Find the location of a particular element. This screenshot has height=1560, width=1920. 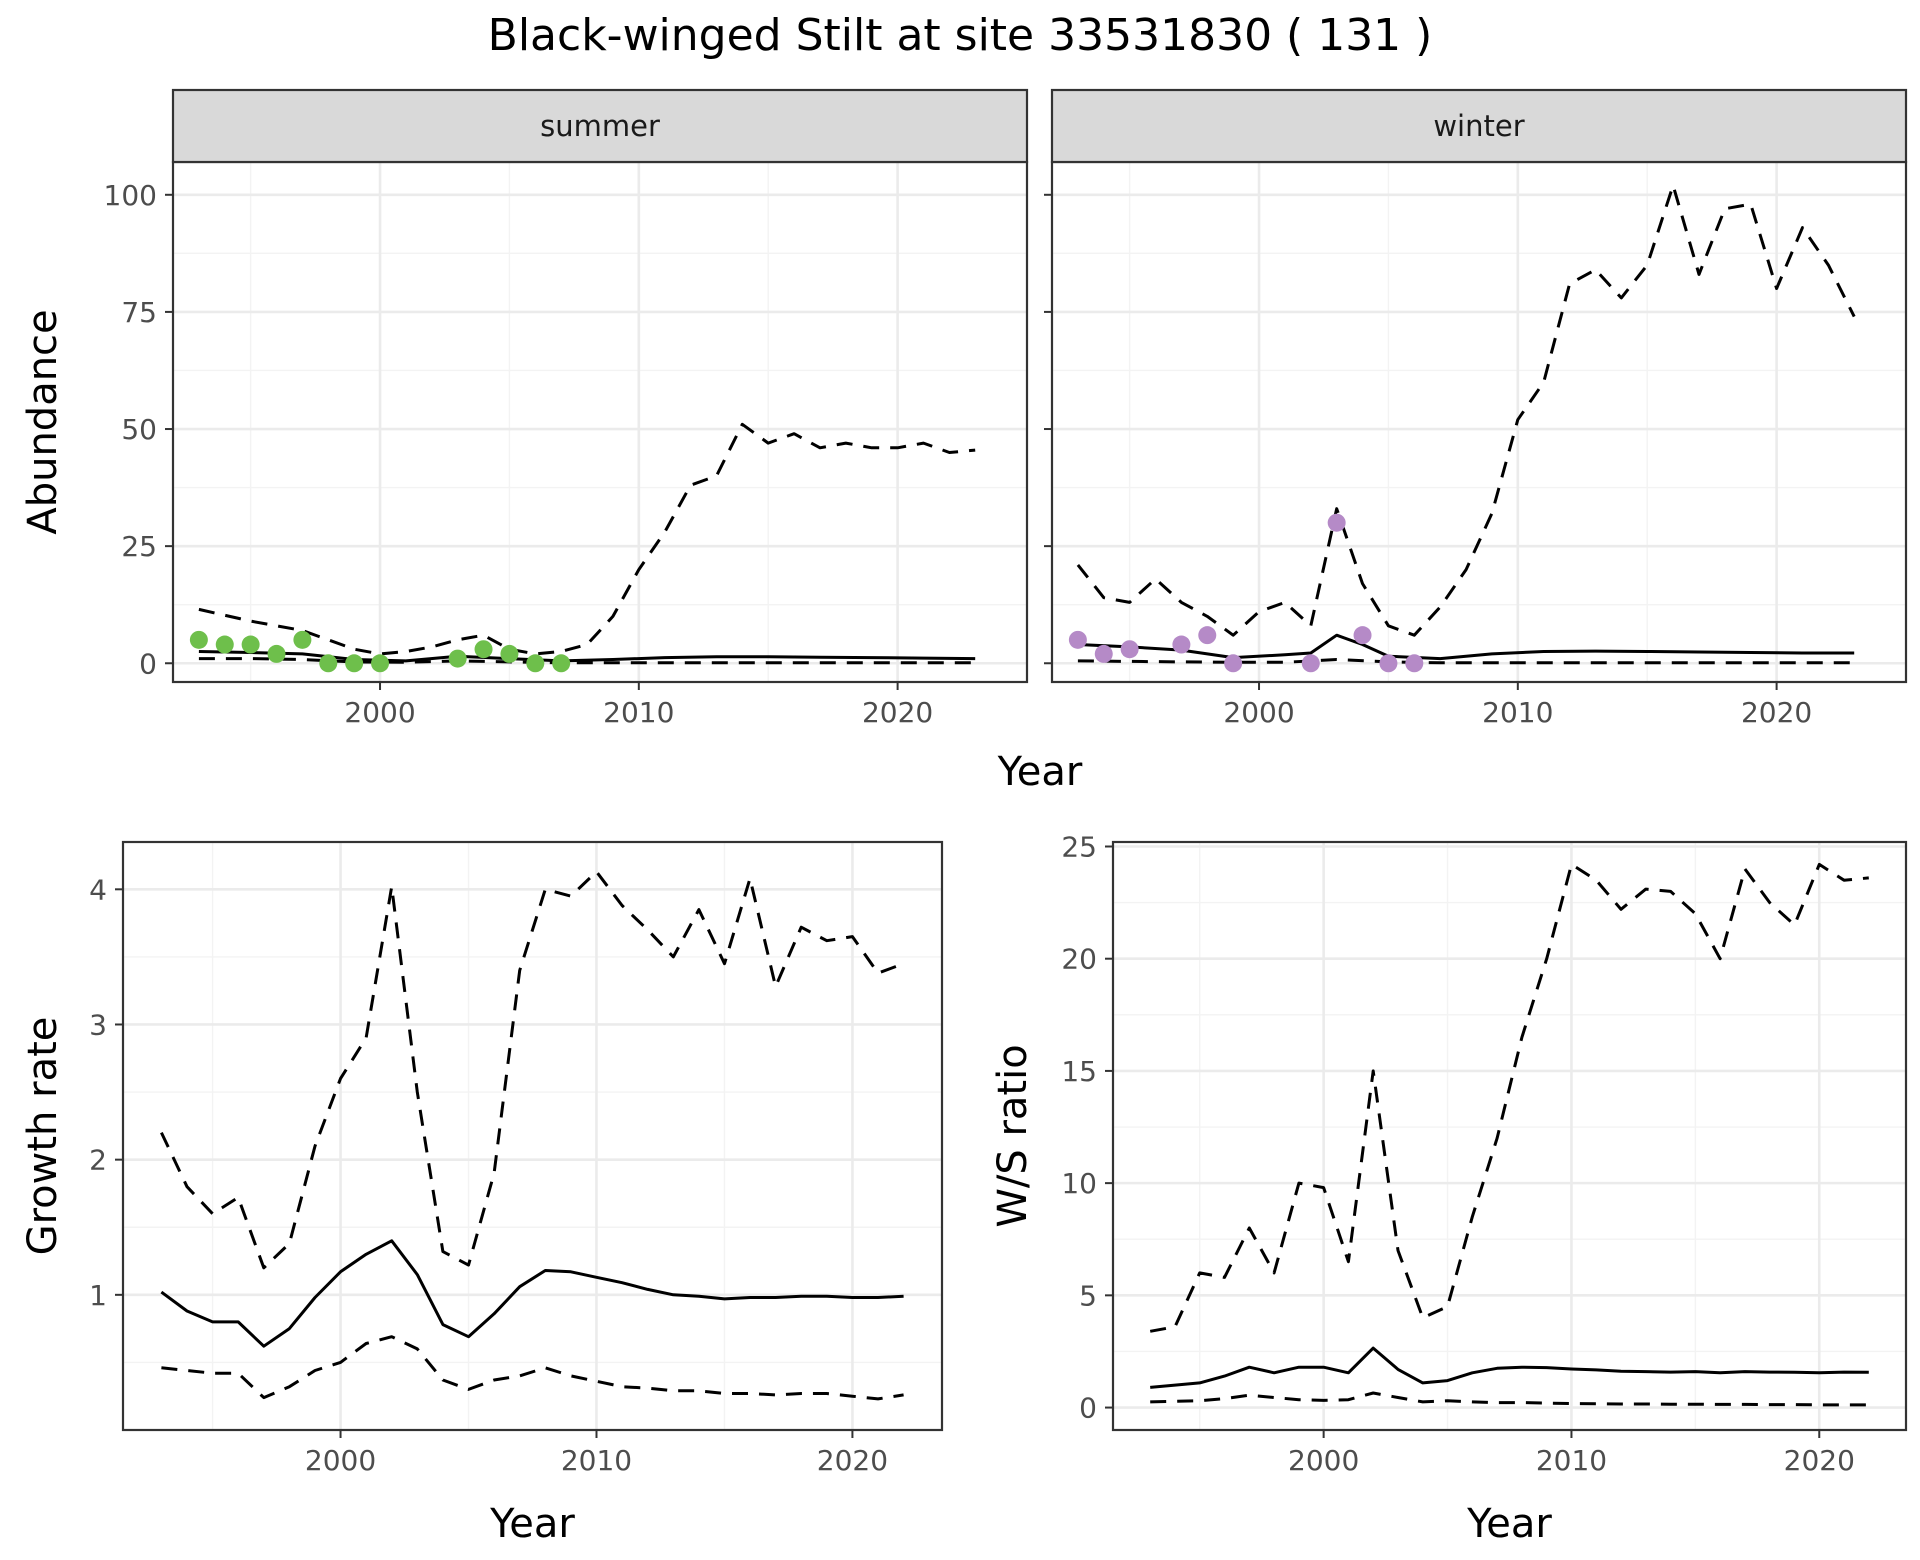

y-tick-label: 4 is located at coordinates (98, 889).